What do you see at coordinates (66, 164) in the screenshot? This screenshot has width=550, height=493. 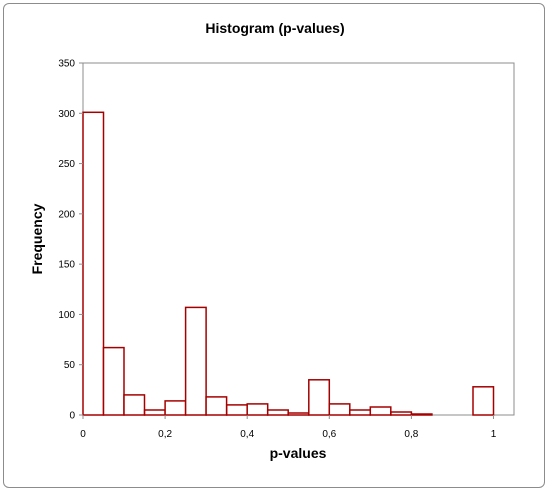 I see `y-tick-label: 250` at bounding box center [66, 164].